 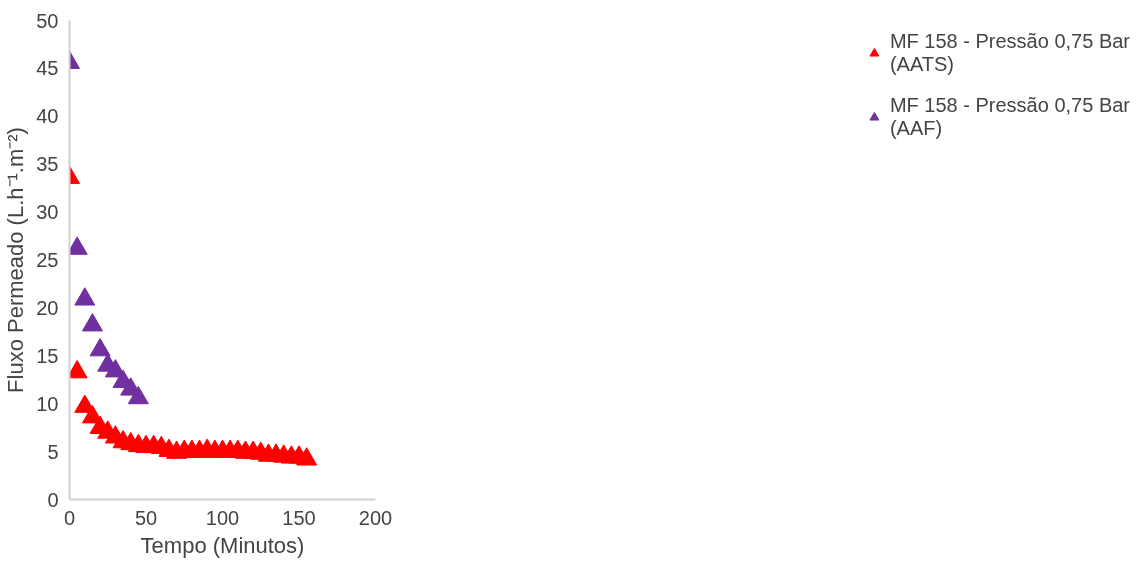 I want to click on y-tick-label: 35, so click(x=47, y=164).